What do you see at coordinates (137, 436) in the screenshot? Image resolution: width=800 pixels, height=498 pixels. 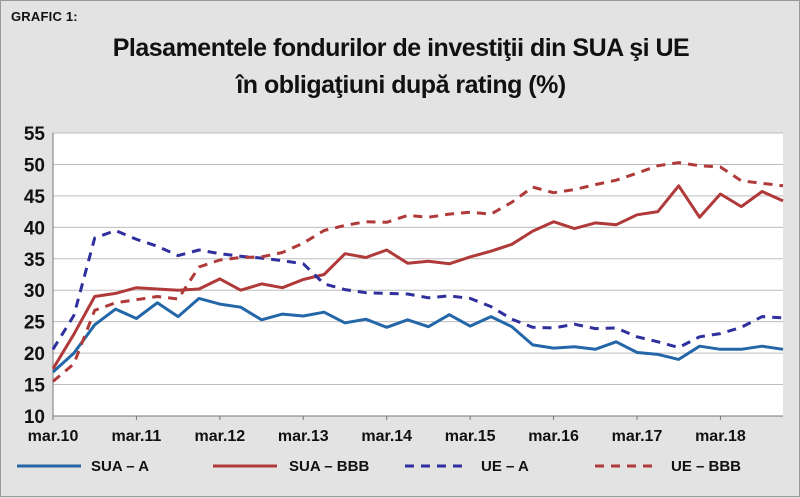 I see `x-tick-label: mar.11` at bounding box center [137, 436].